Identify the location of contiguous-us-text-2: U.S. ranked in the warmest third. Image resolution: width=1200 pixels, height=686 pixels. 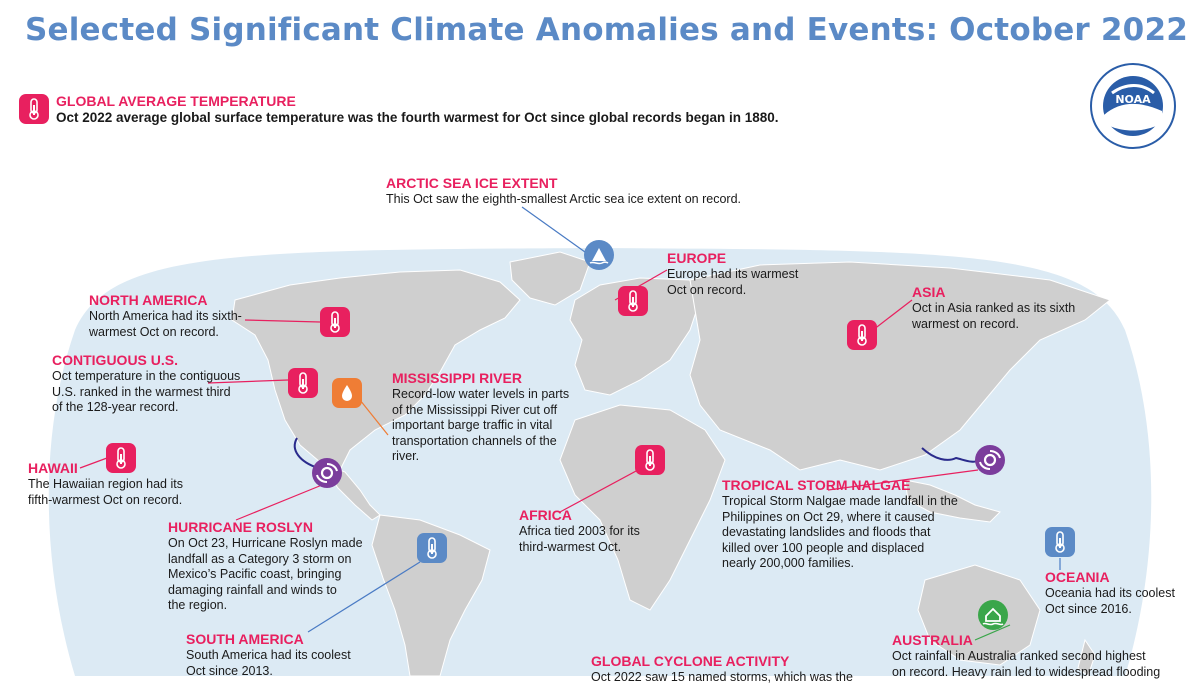
(141, 391).